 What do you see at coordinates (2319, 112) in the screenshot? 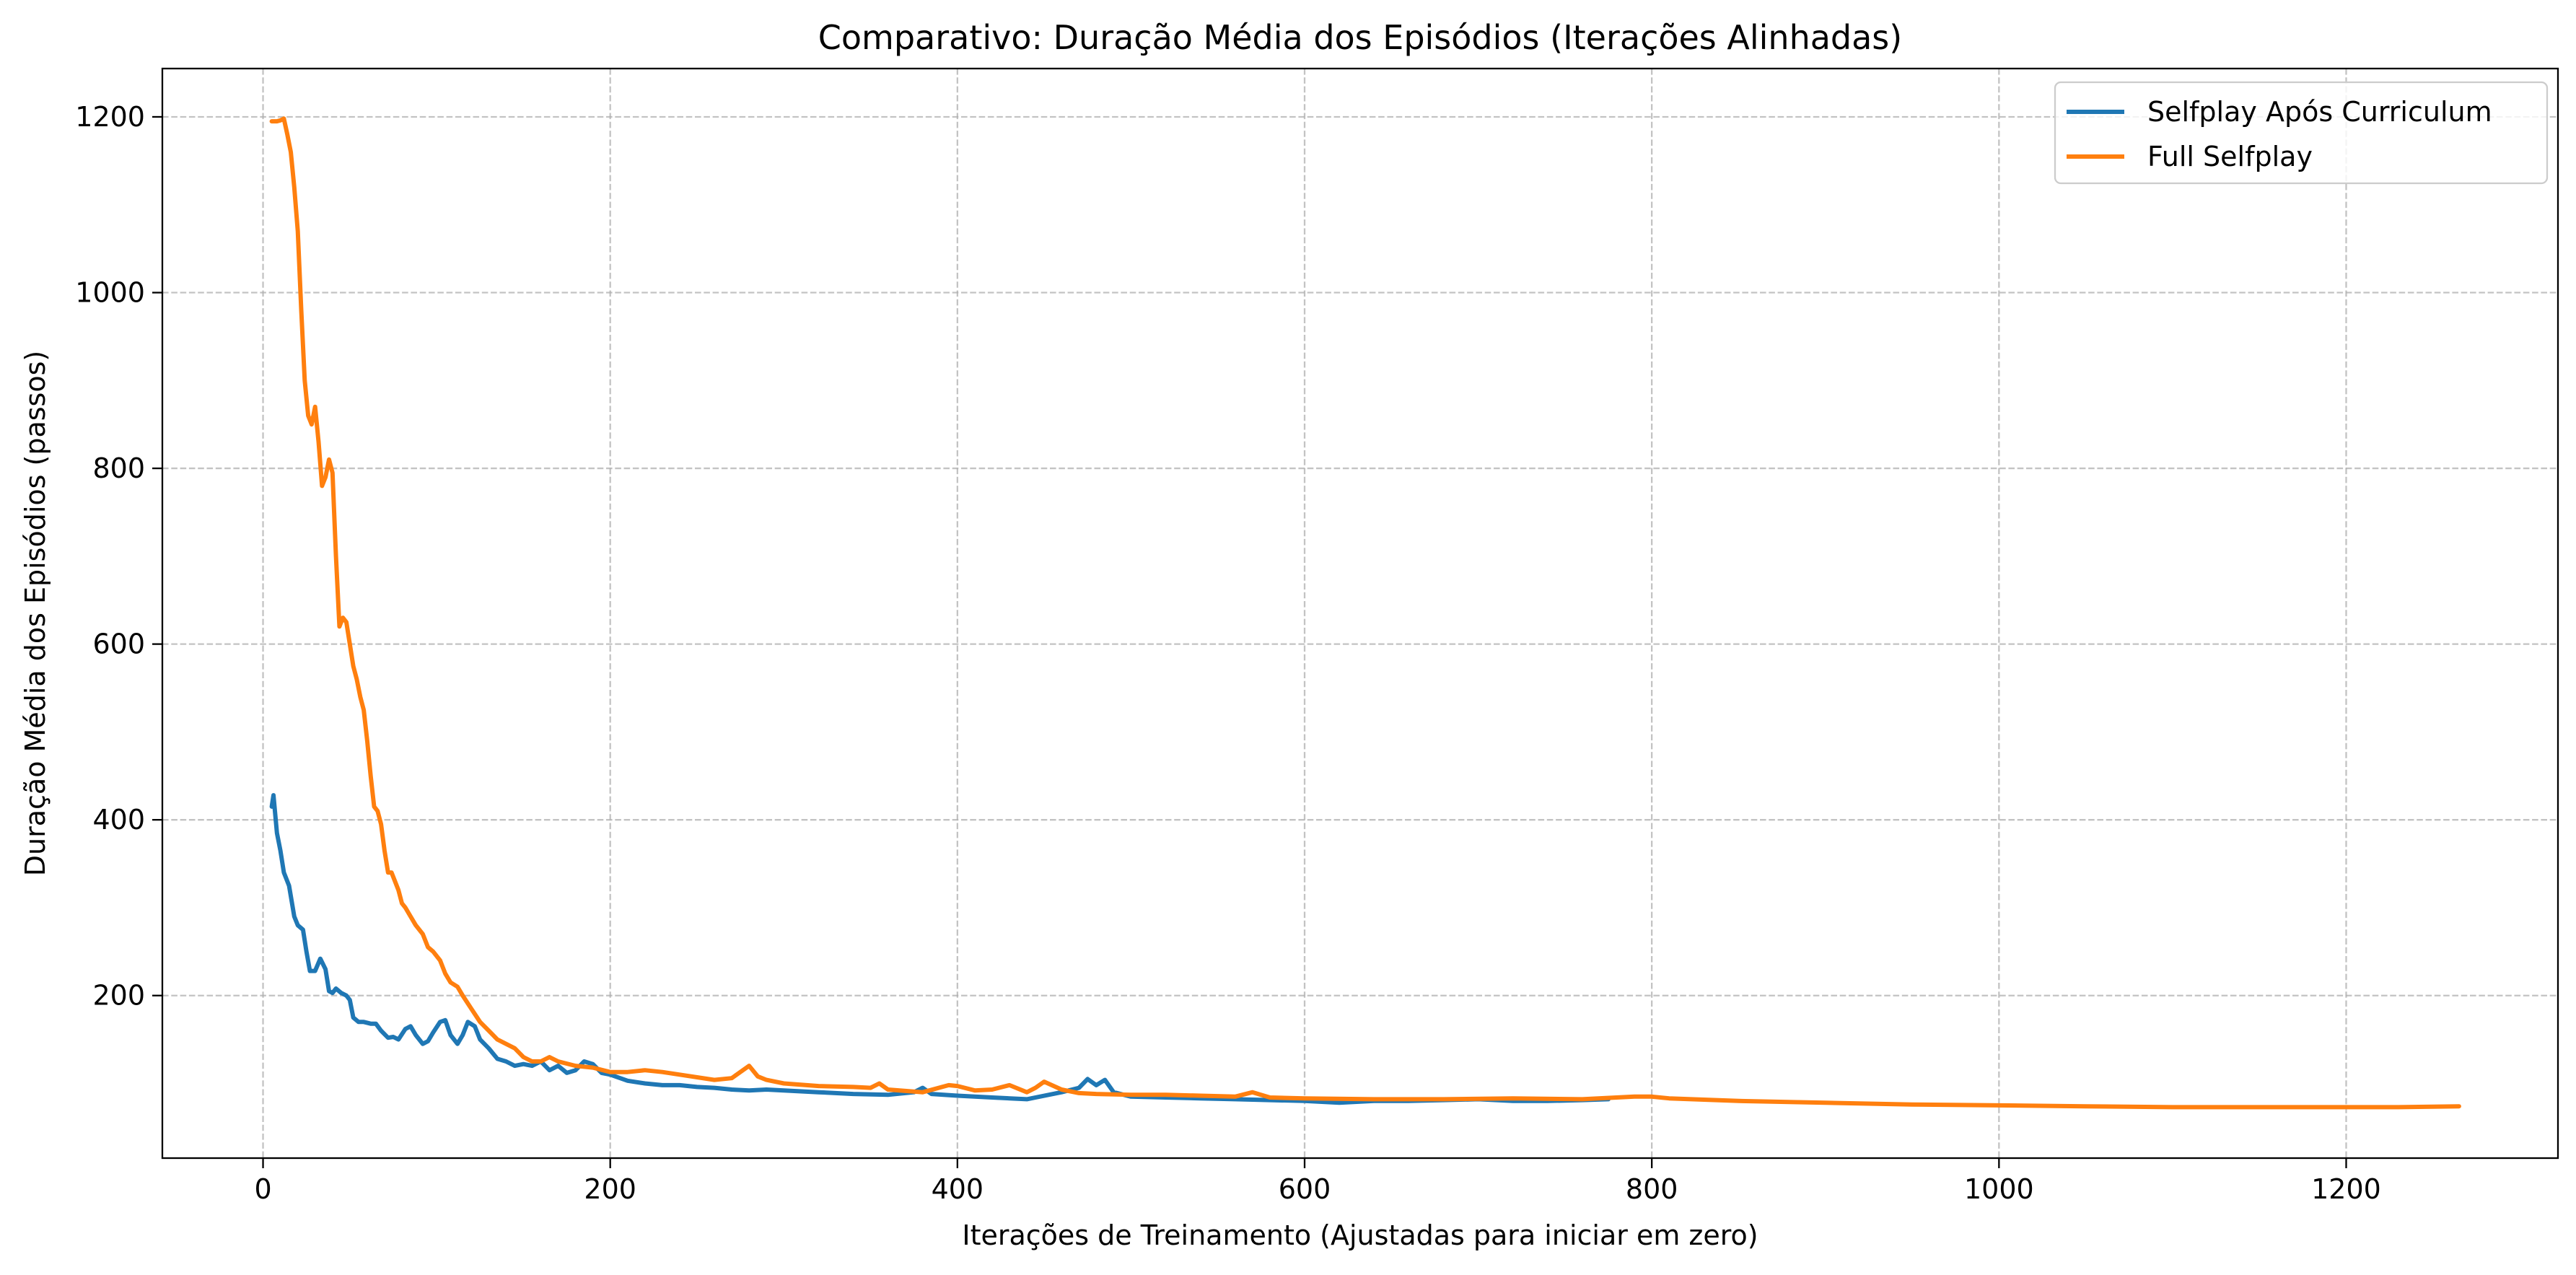
I see `legend-label-0: Selfplay Após Curriculum` at bounding box center [2319, 112].